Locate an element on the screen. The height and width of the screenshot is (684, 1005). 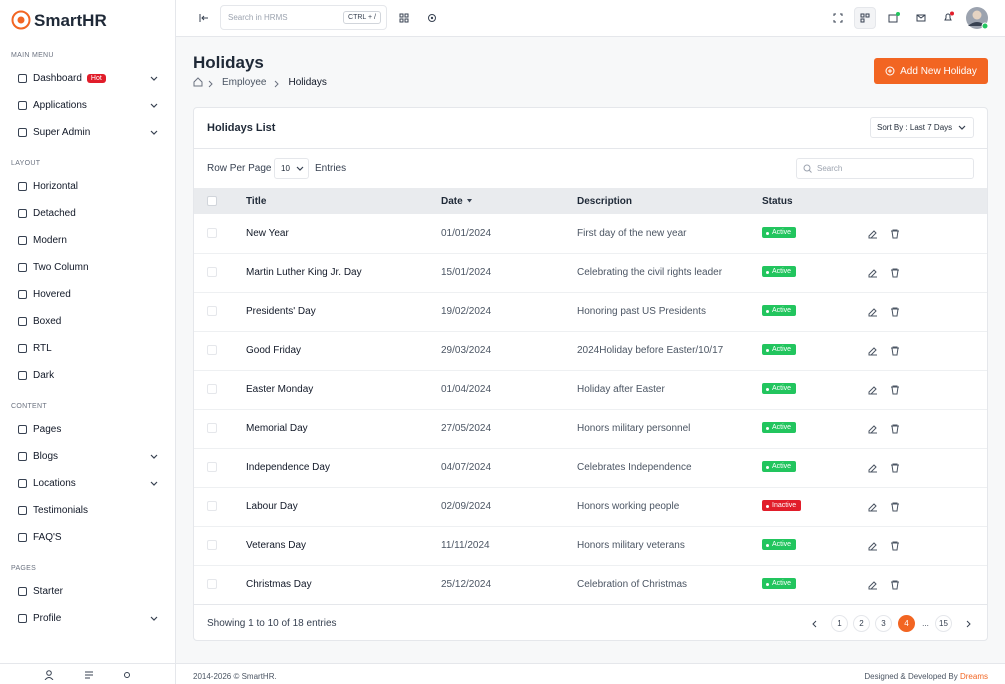
menu-item: FAQ'S is located at coordinates (88, 537).